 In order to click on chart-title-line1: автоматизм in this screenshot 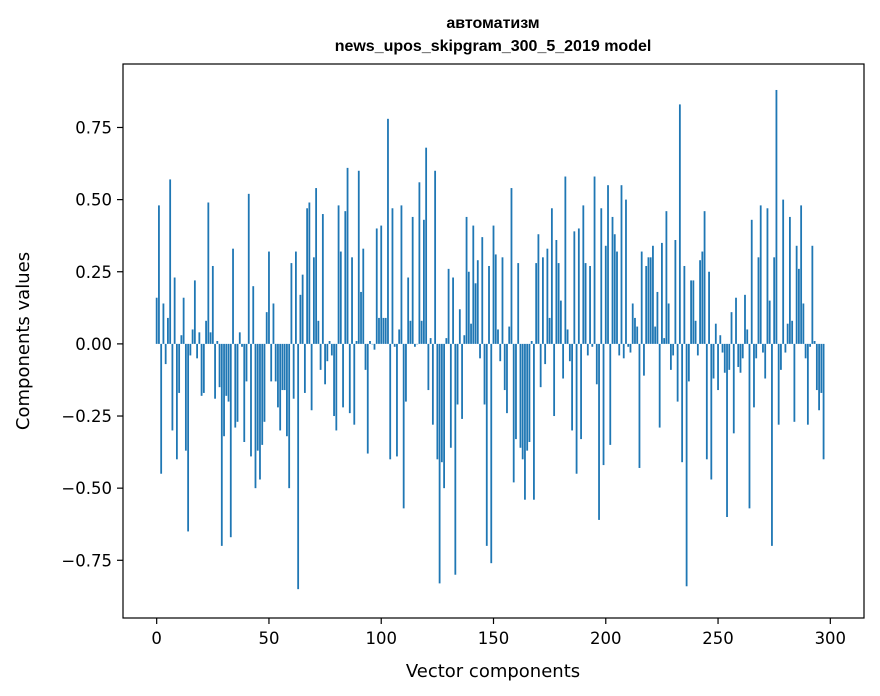, I will do `click(492, 23)`.